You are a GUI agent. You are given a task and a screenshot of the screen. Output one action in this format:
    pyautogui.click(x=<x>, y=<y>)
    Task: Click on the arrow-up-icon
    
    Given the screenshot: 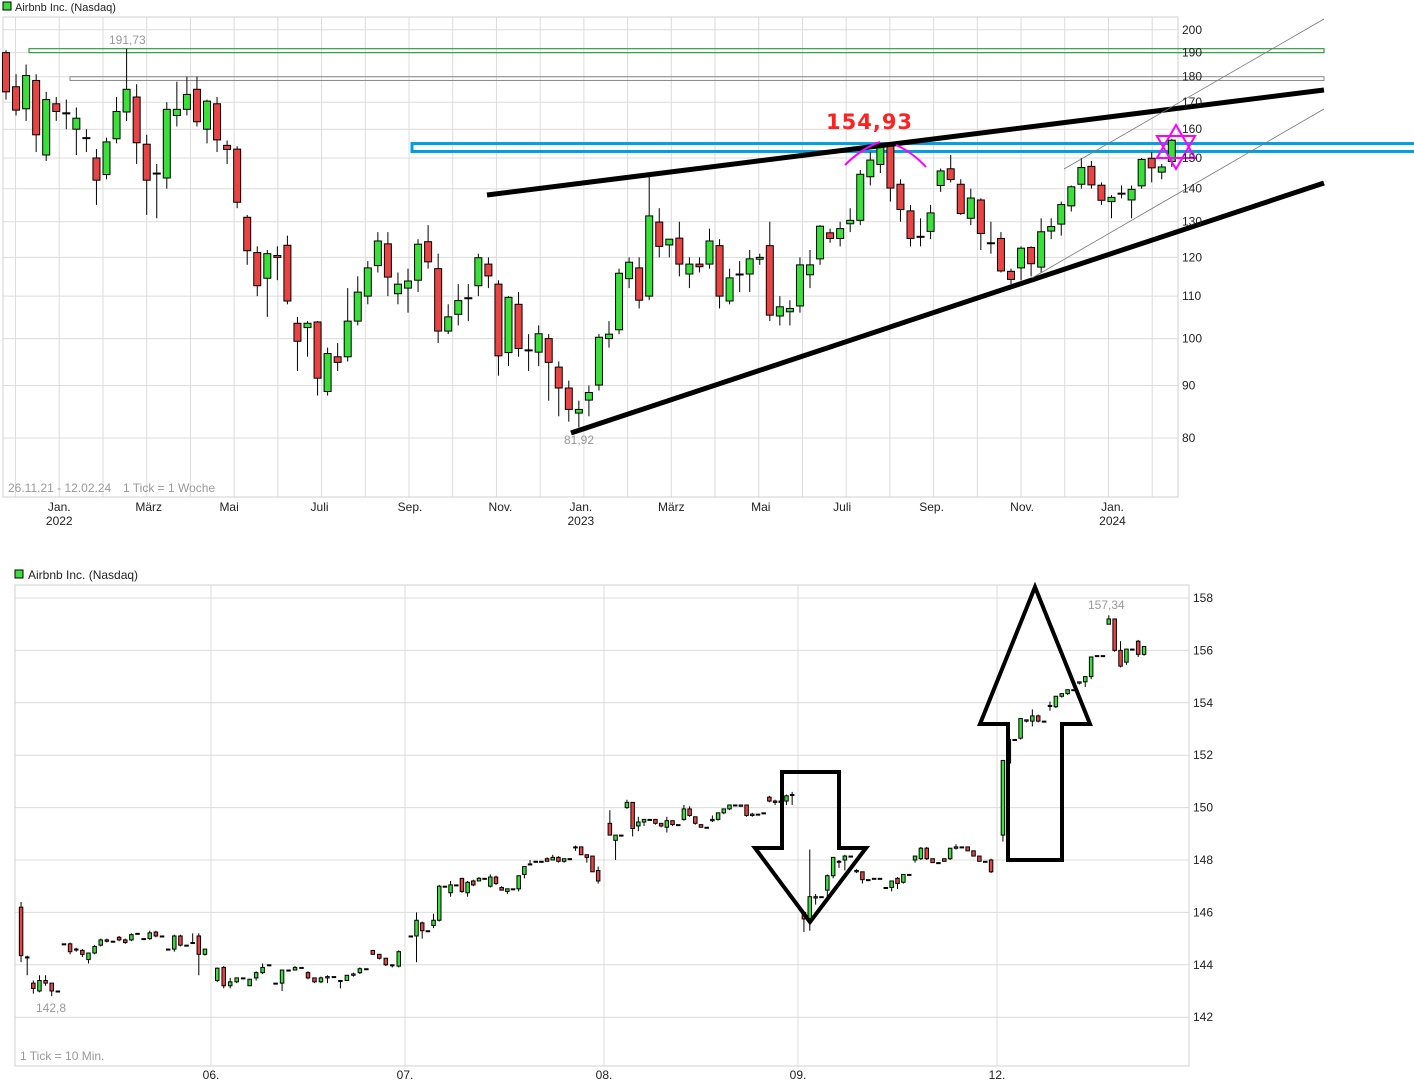 What is the action you would take?
    pyautogui.click(x=1035, y=721)
    